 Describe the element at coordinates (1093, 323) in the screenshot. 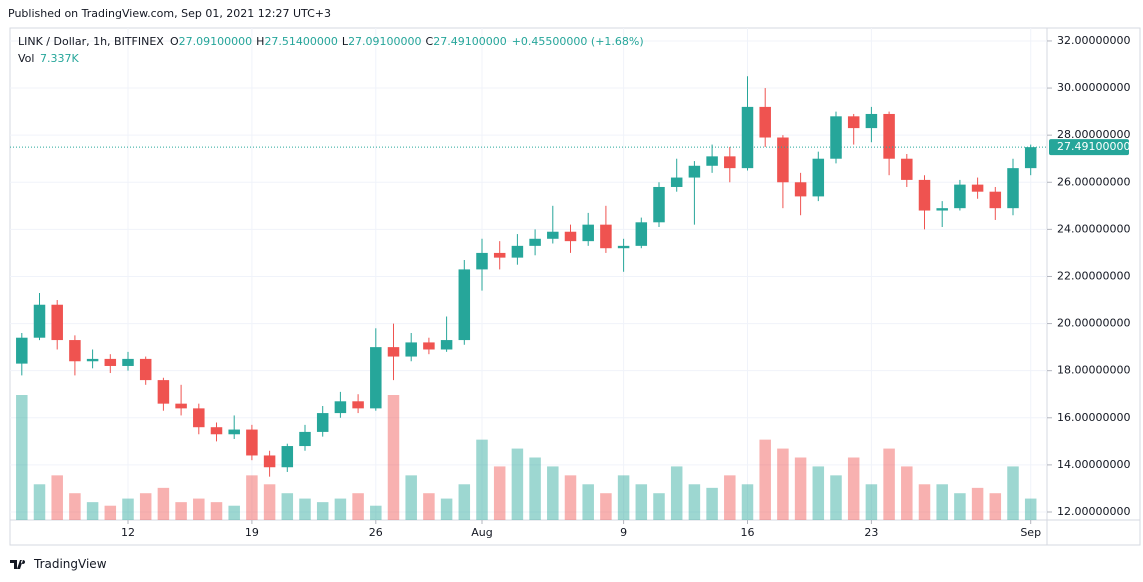

I see `y-tick-label: 20.00000000` at that location.